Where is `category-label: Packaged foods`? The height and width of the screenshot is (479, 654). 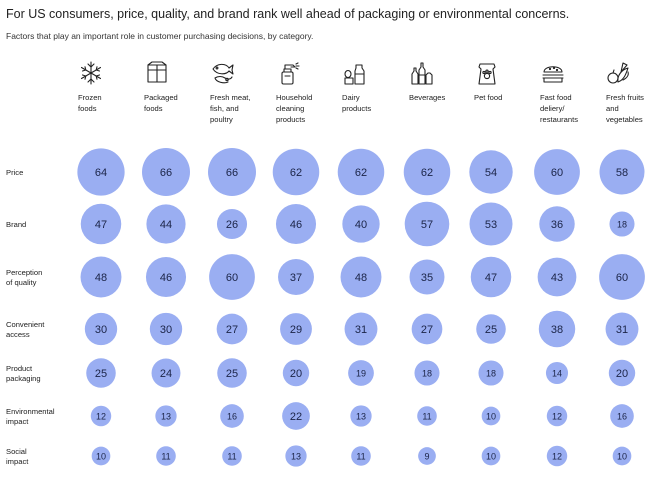
category-label: Packaged foods is located at coordinates (161, 103).